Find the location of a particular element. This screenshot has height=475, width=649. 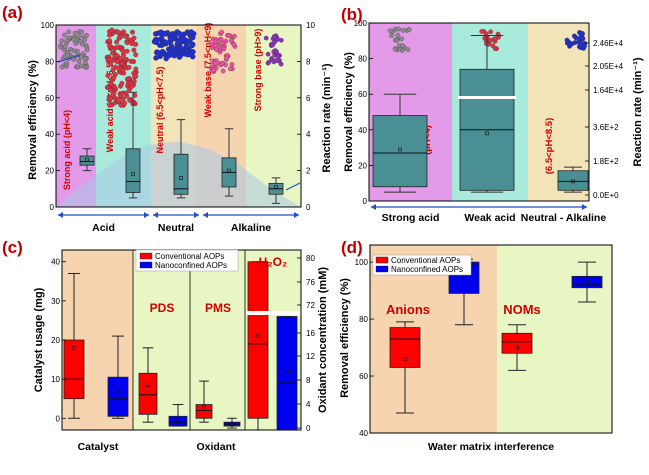

scatter-strong-base is located at coordinates (273, 50).